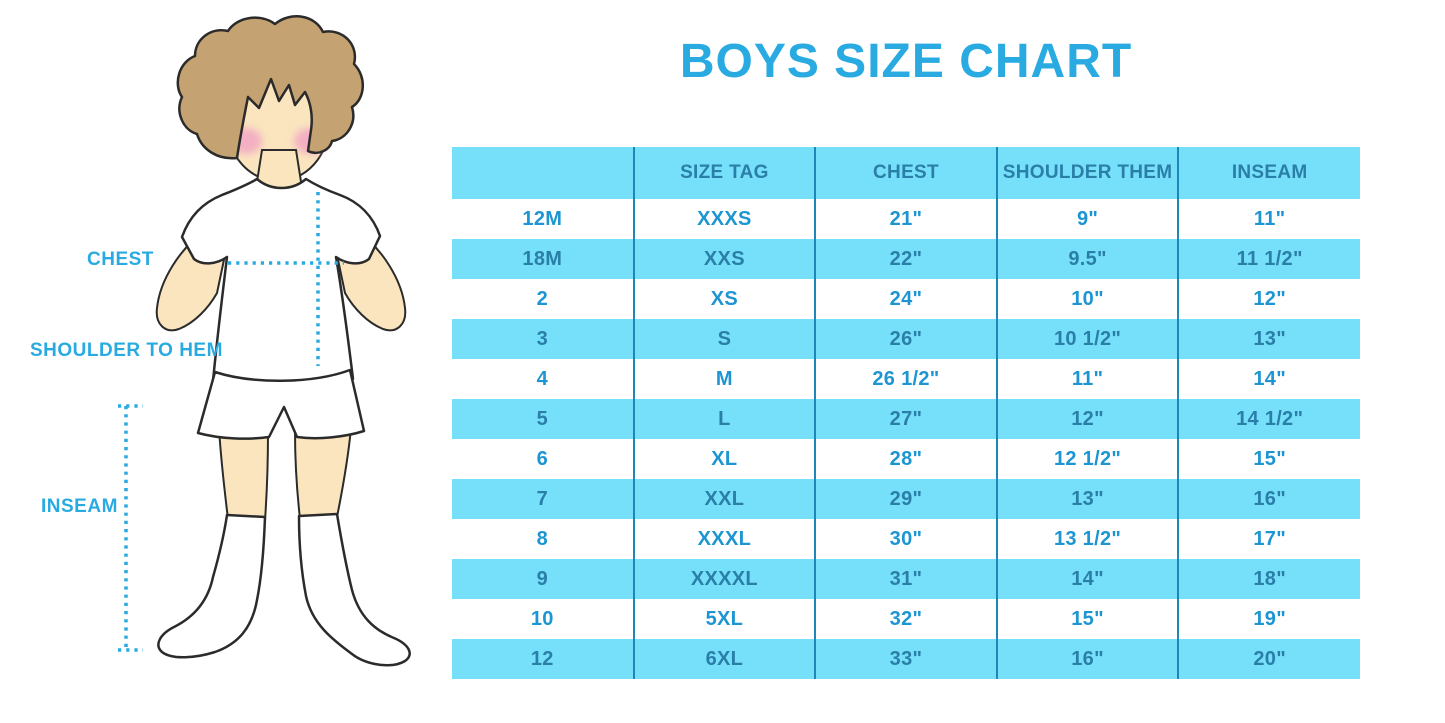 This screenshot has width=1445, height=723. Describe the element at coordinates (79, 506) in the screenshot. I see `inseam-label: INSEAM` at that location.